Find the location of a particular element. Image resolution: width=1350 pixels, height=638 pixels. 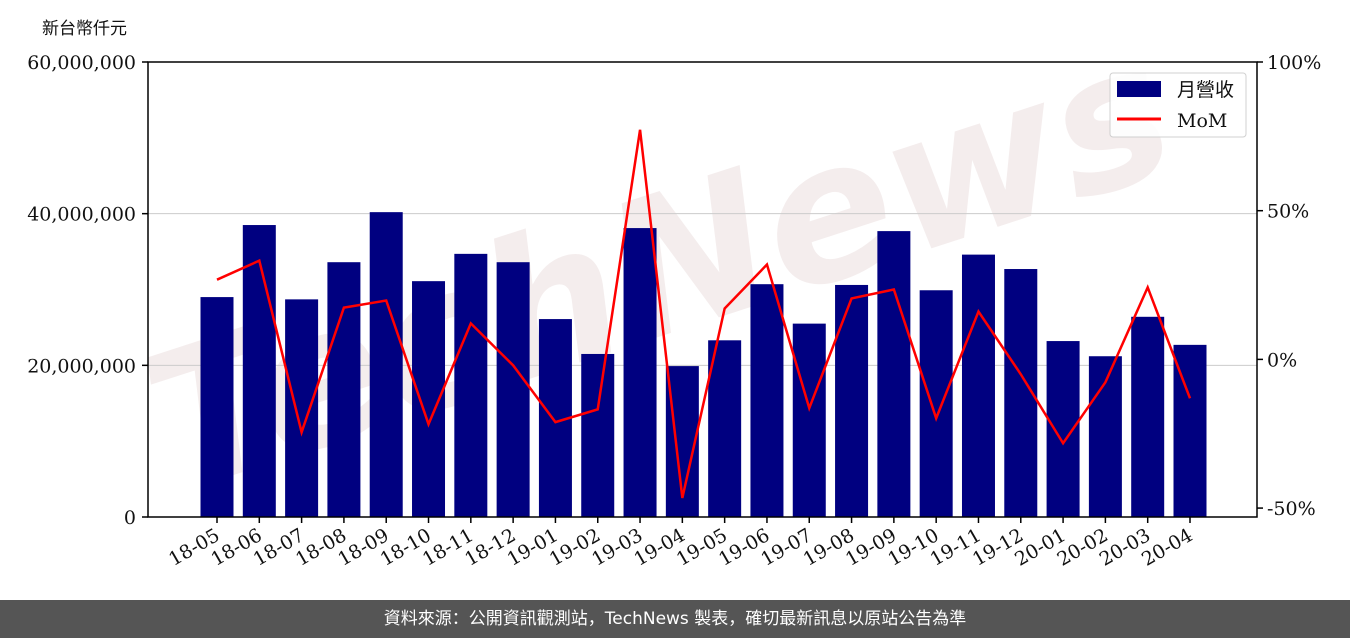

left-tick-label: 0 is located at coordinates (130, 518).